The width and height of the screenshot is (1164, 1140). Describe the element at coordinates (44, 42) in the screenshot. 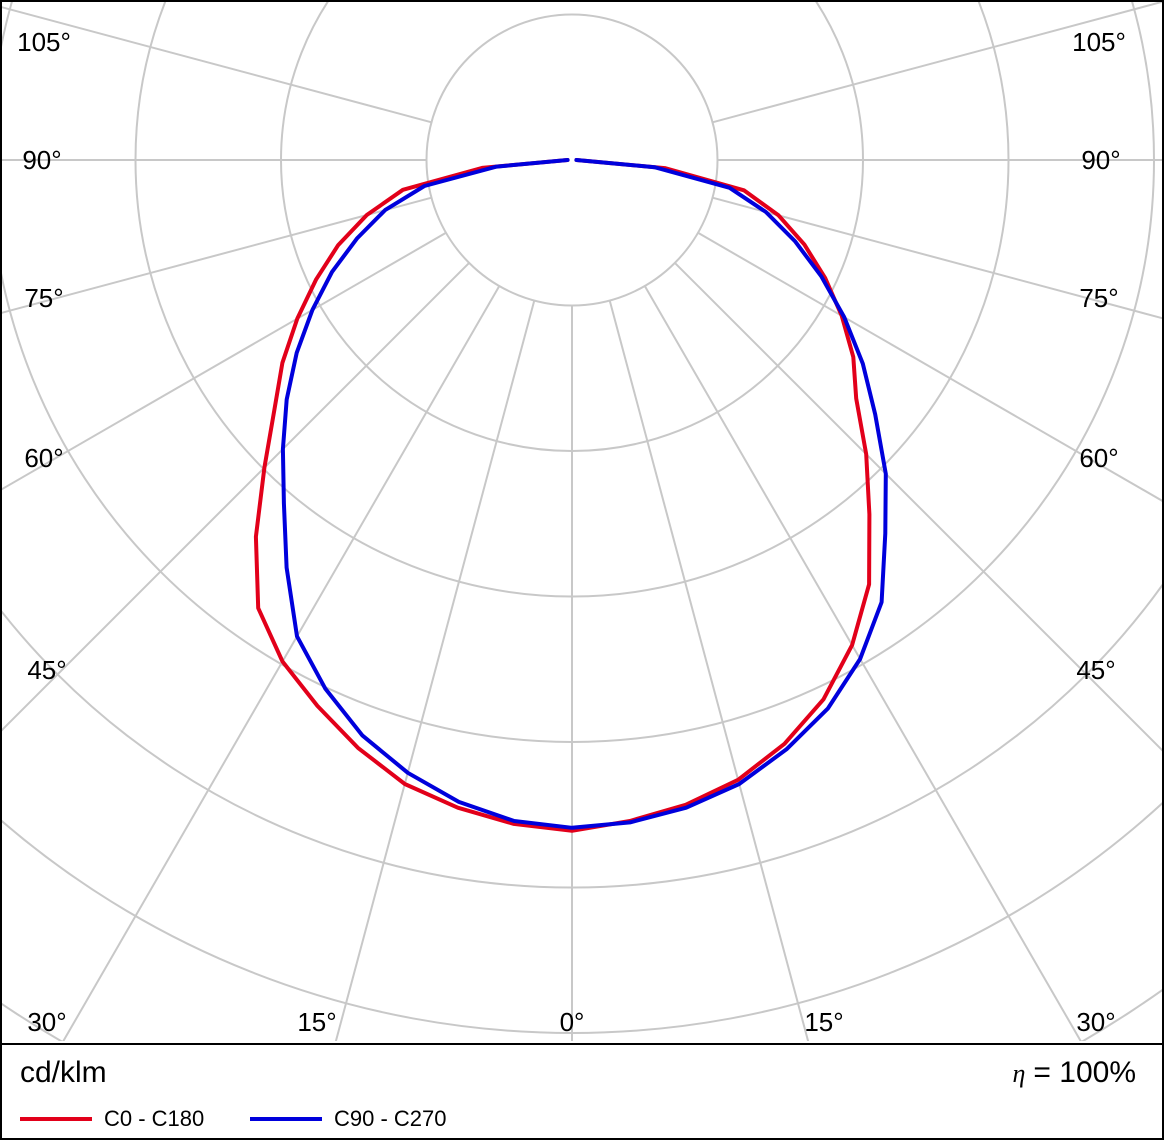

I see `angle-label-left-105: 105°` at that location.